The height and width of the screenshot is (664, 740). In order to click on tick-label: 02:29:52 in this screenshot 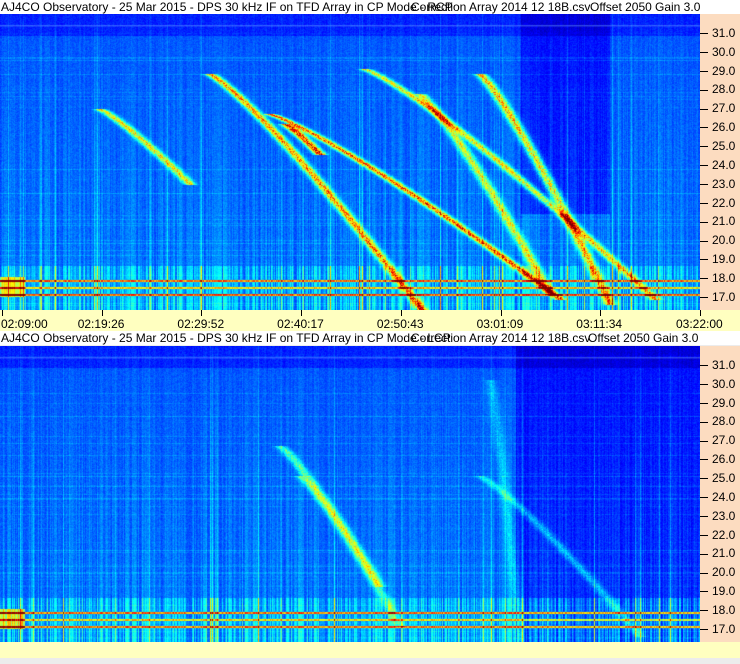, I will do `click(201, 324)`.